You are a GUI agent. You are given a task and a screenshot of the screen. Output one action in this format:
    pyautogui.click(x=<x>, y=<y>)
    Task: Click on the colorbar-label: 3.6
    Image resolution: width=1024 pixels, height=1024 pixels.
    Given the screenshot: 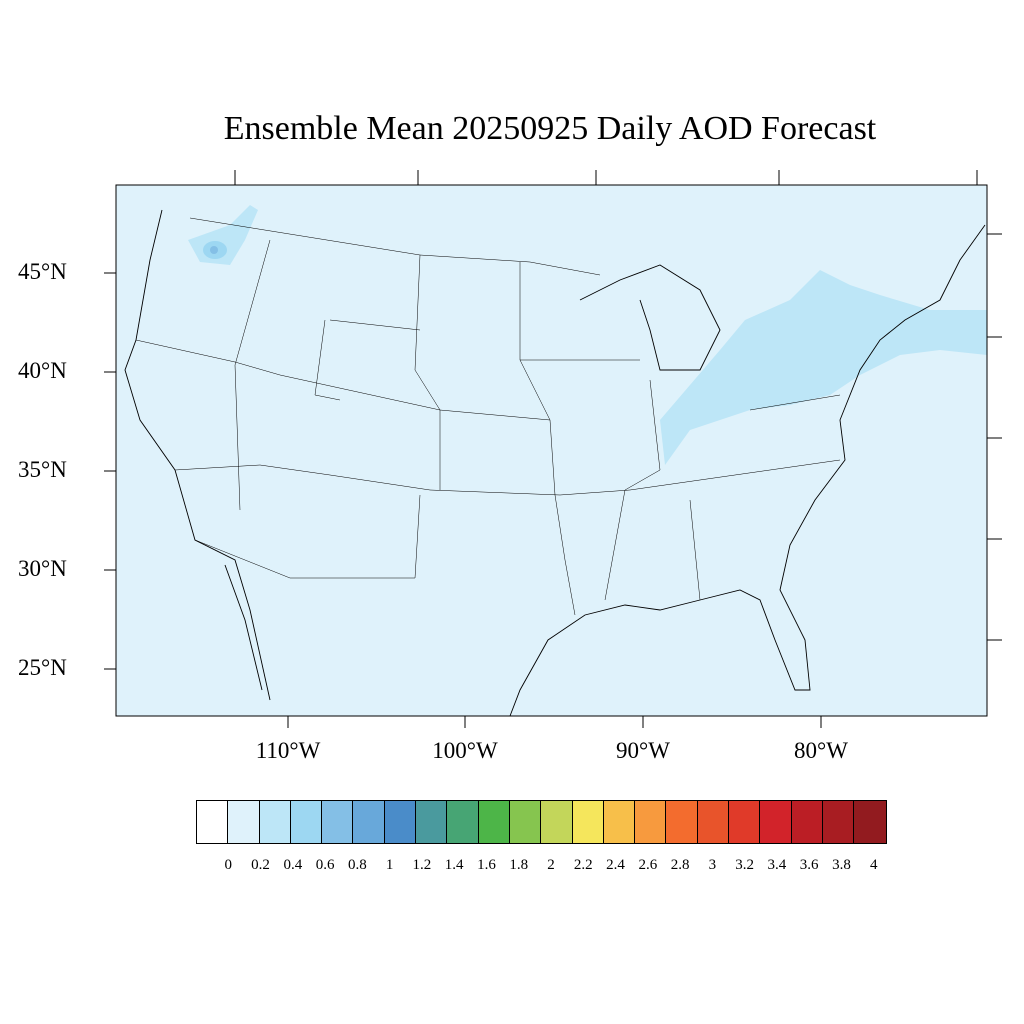 What is the action you would take?
    pyautogui.click(x=809, y=865)
    